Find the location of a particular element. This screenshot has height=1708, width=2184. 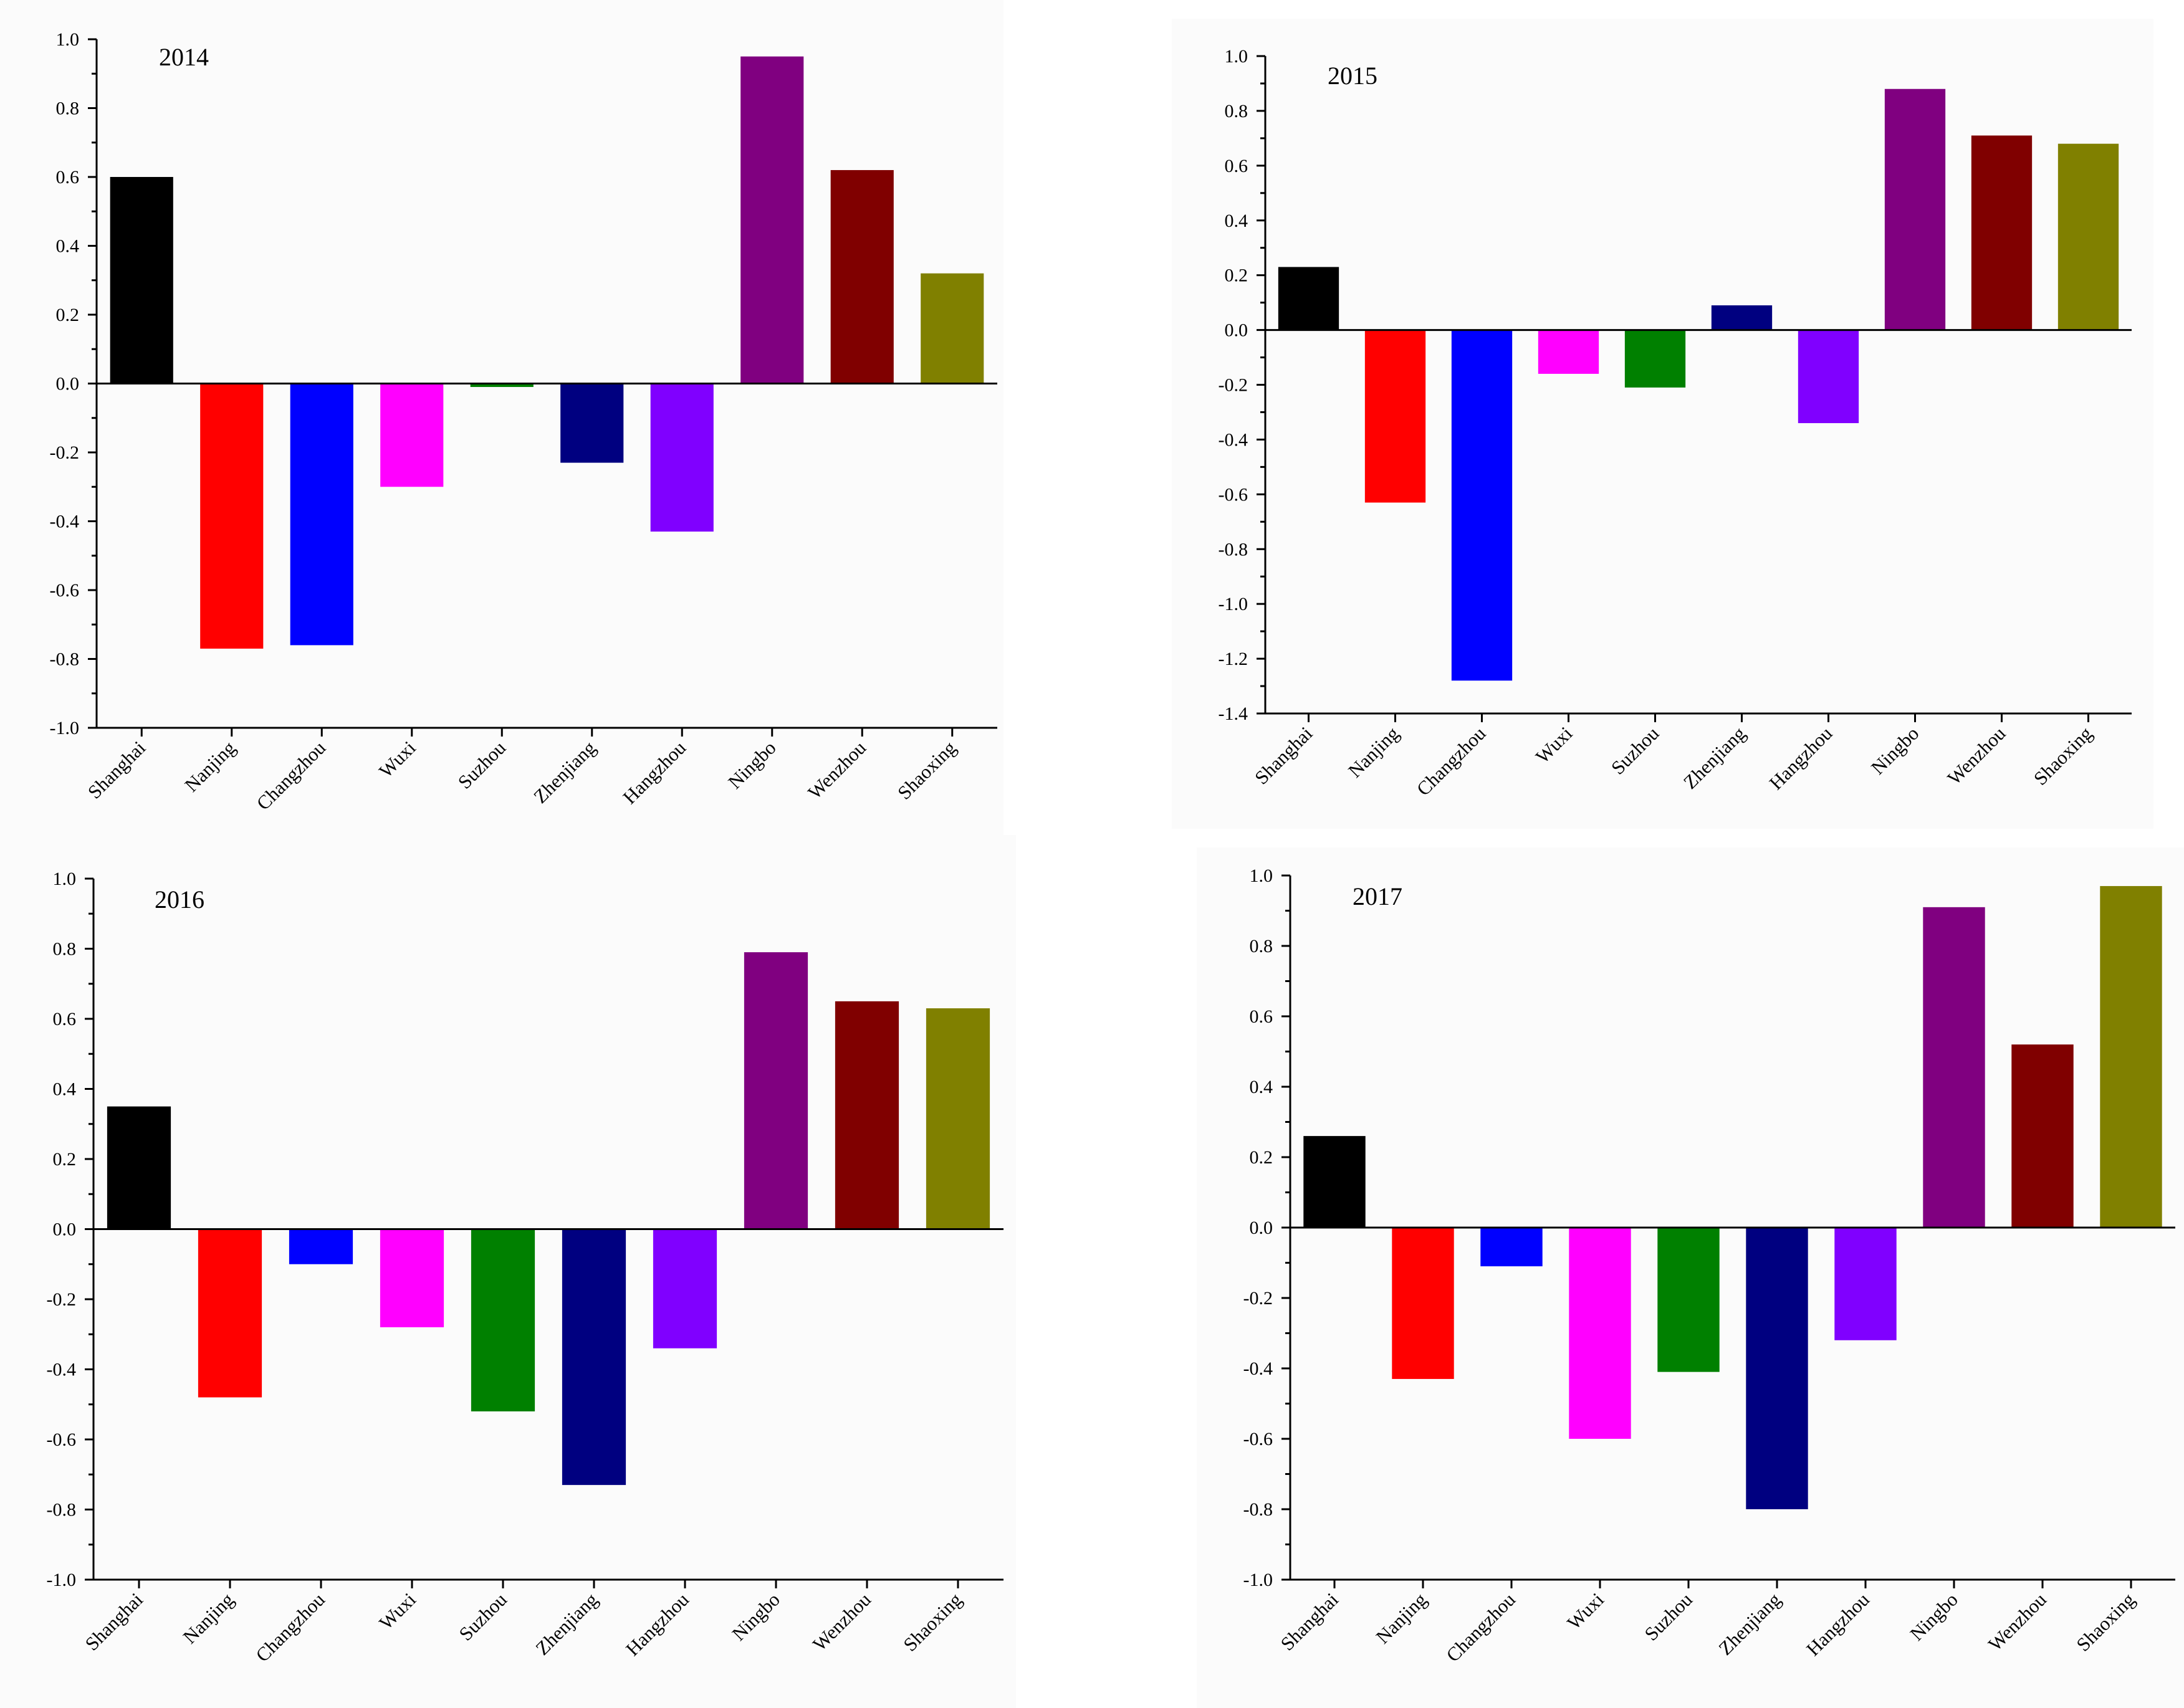

chart-title: 2015 is located at coordinates (1352, 76).